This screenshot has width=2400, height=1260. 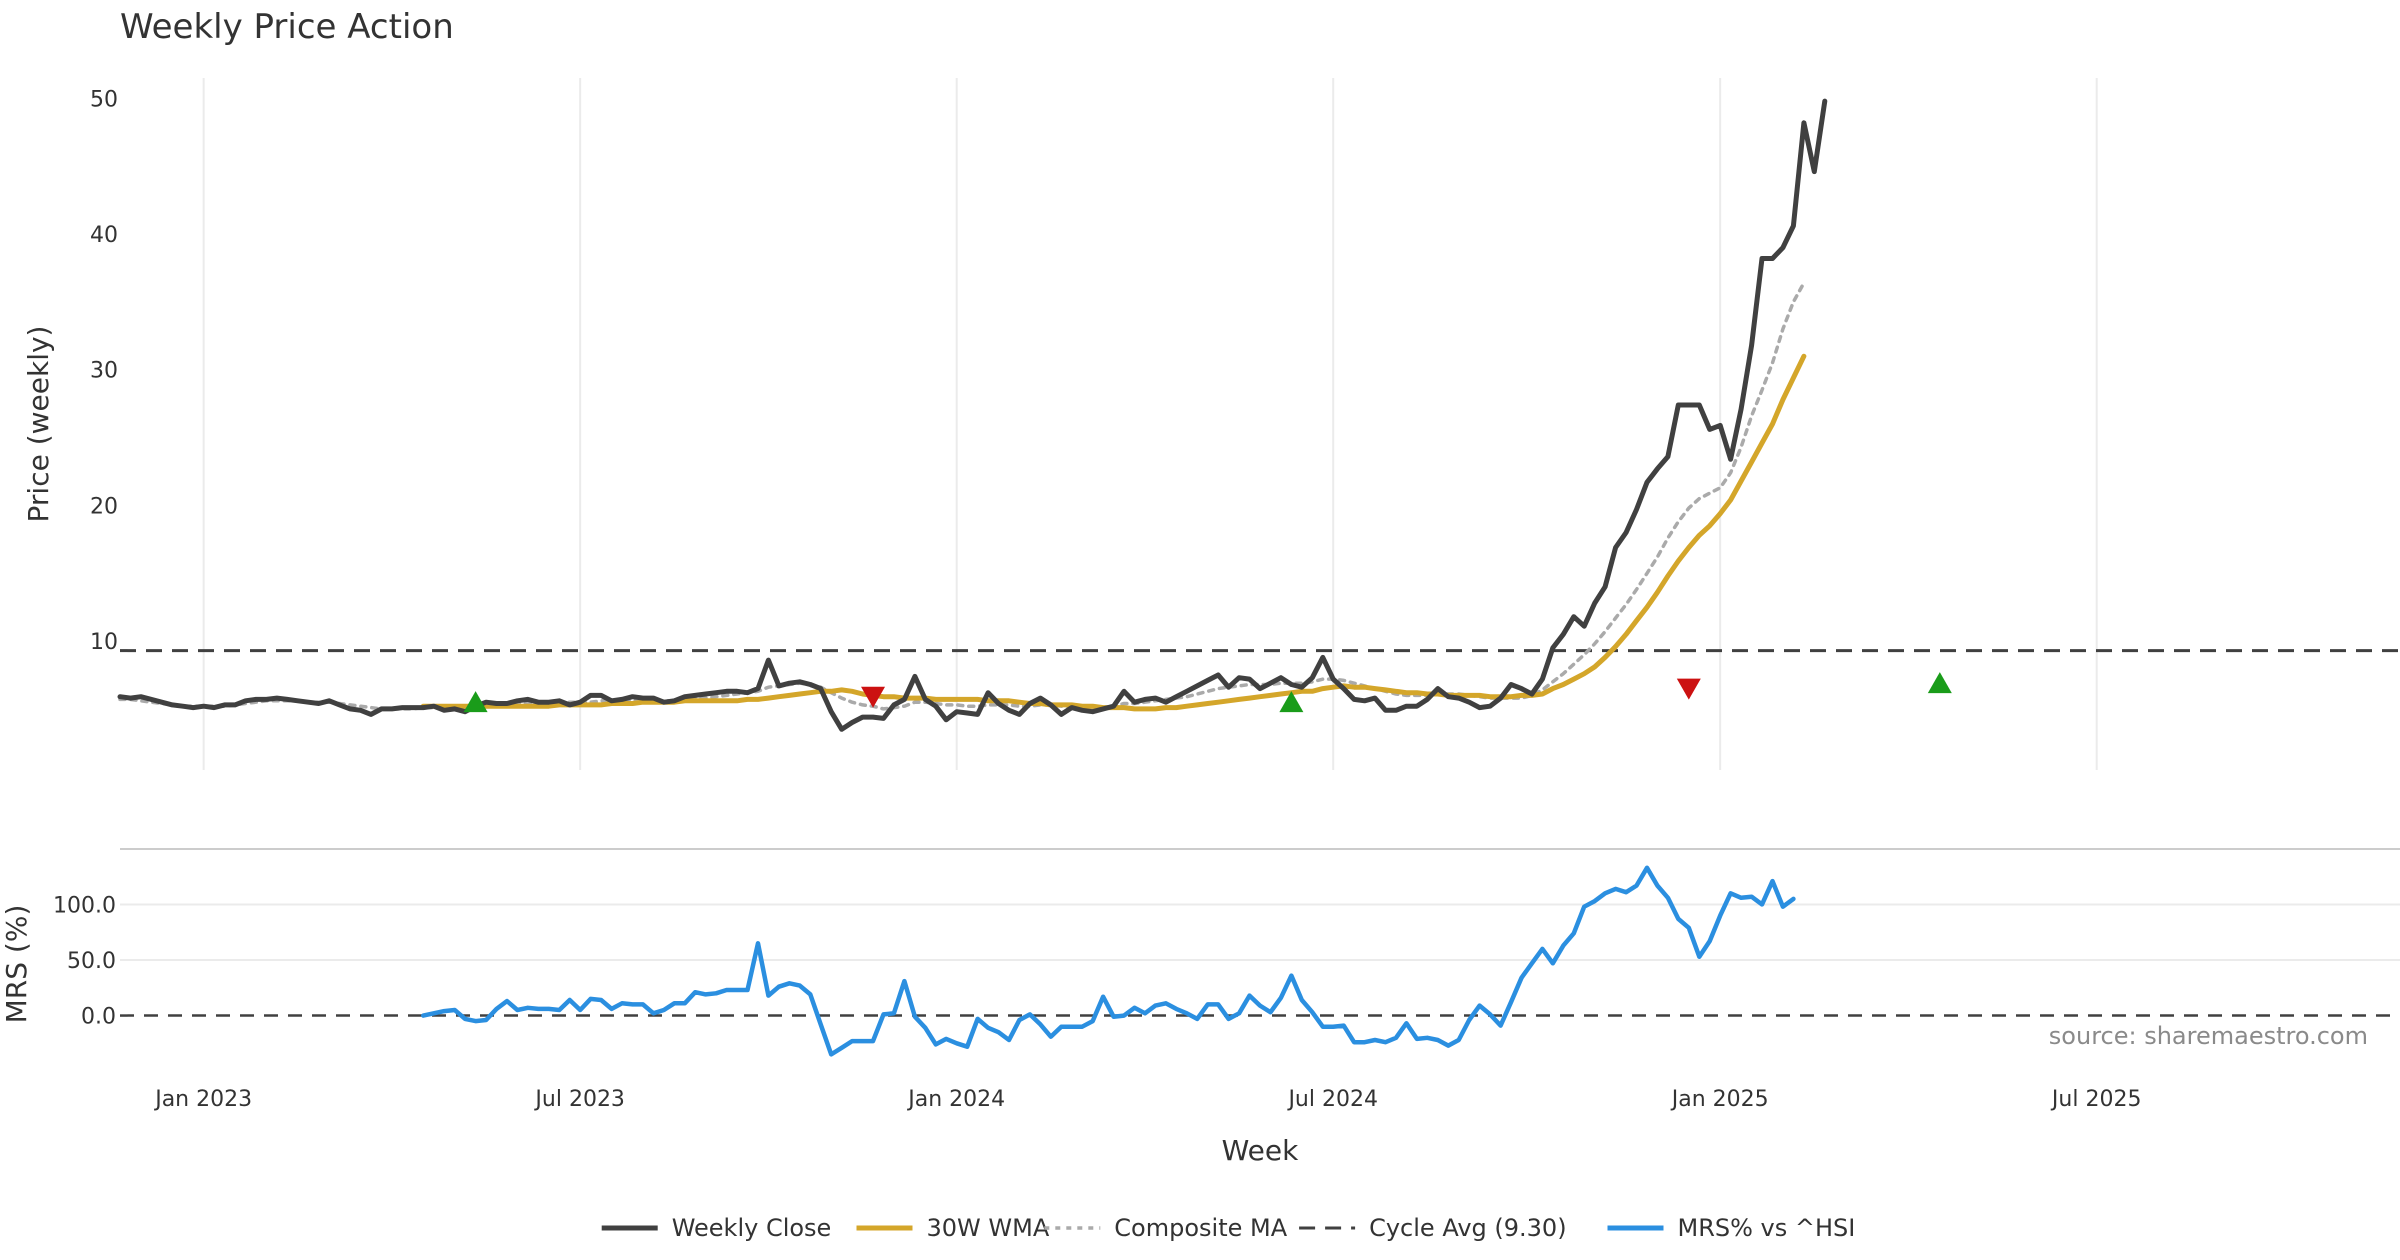 I want to click on price-y-tick-label: 20, so click(x=104, y=506).